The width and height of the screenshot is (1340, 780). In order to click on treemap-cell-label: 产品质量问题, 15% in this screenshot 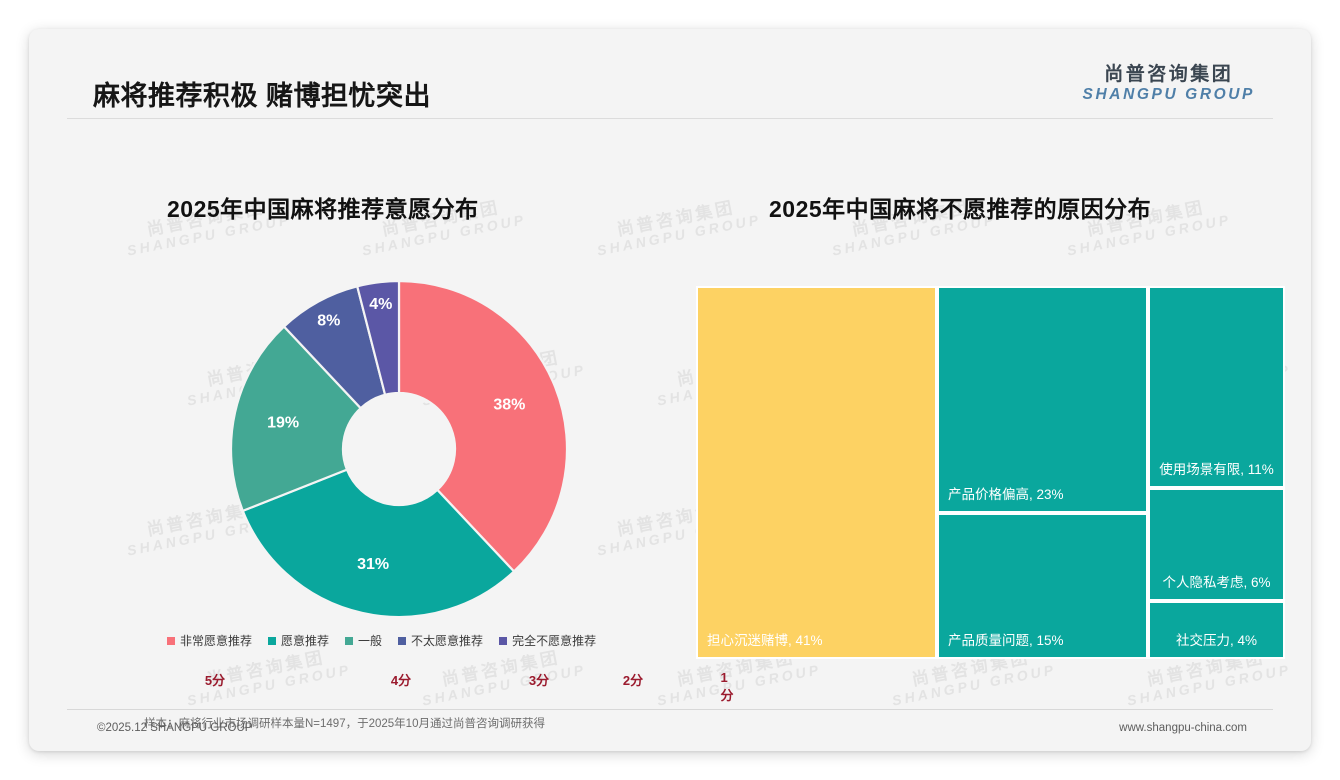, I will do `click(1006, 641)`.